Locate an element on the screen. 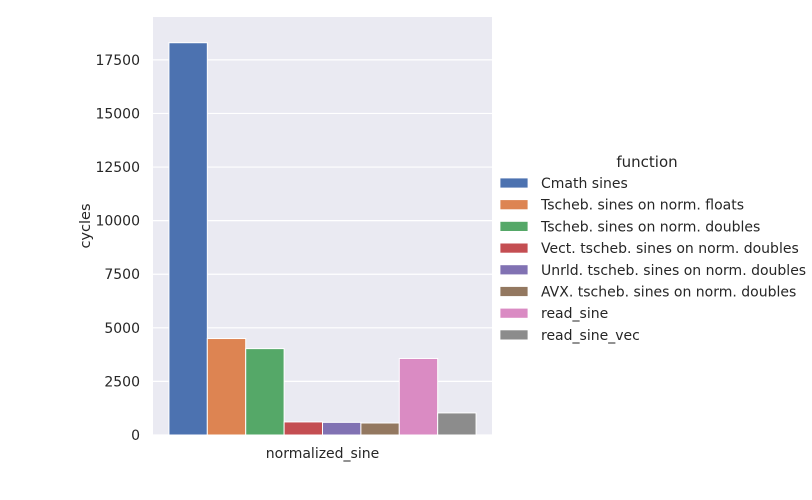 The height and width of the screenshot is (500, 812). y-tick-label: 5000 is located at coordinates (122, 329).